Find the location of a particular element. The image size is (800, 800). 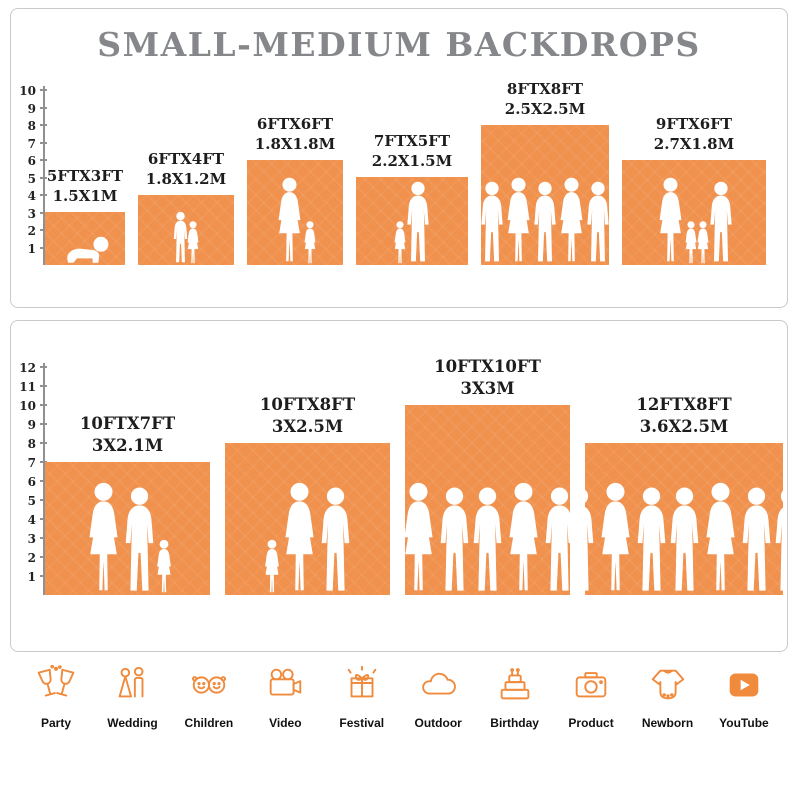

ruler-tick-label: 12 is located at coordinates (27, 368).